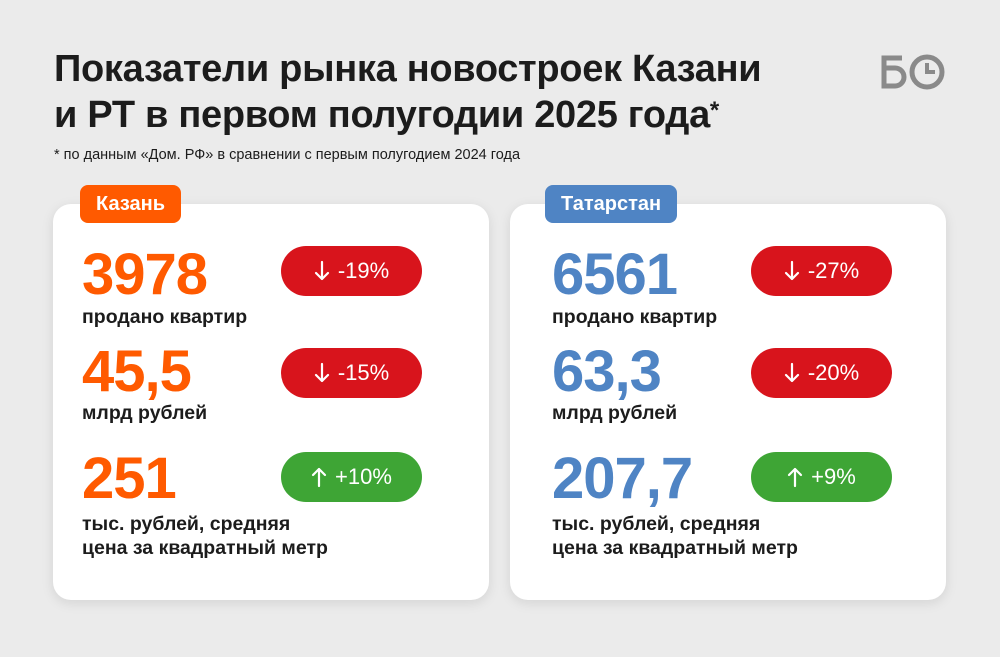  Describe the element at coordinates (913, 72) in the screenshot. I see `bo-logo-icon` at that location.